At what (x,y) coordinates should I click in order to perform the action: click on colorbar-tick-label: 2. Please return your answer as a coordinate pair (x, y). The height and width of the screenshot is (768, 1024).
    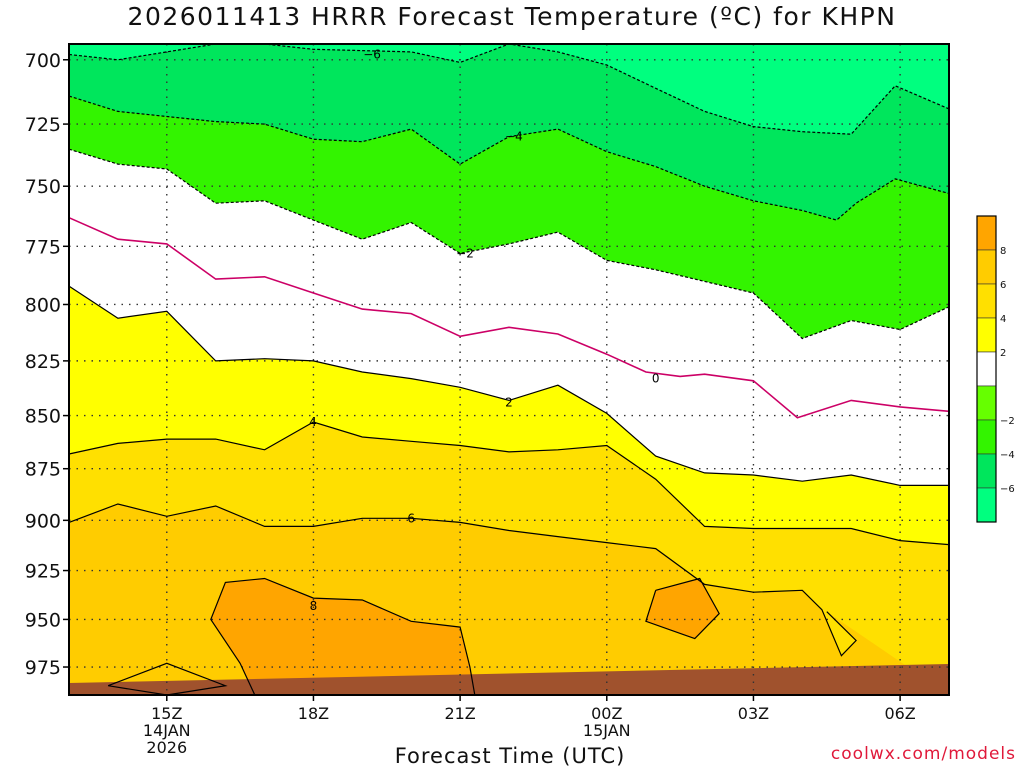
    Looking at the image, I should click on (1003, 353).